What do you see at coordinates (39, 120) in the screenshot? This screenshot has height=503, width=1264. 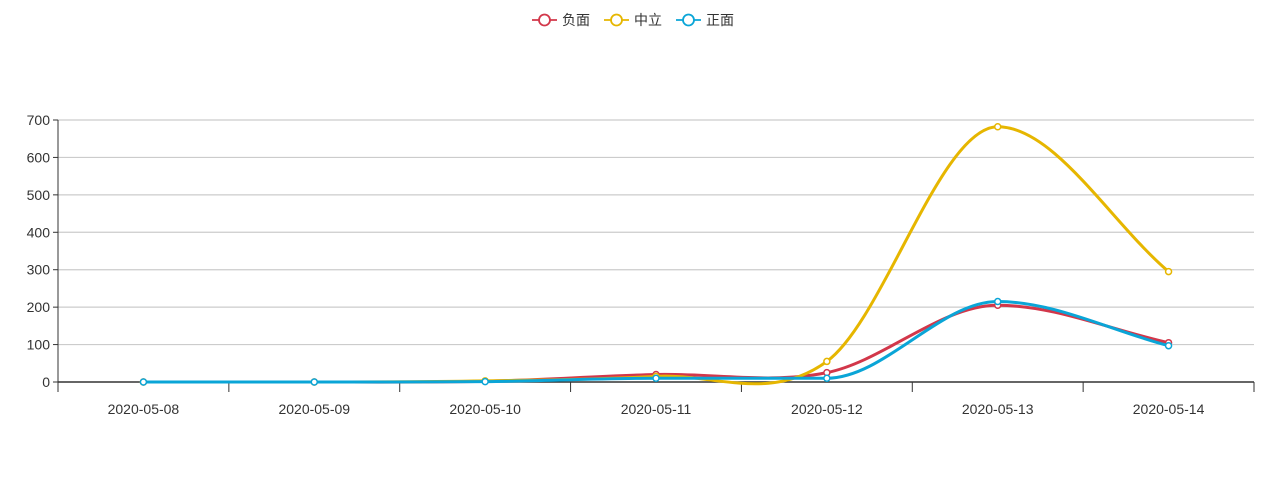 I see `y-tick-label: 700` at bounding box center [39, 120].